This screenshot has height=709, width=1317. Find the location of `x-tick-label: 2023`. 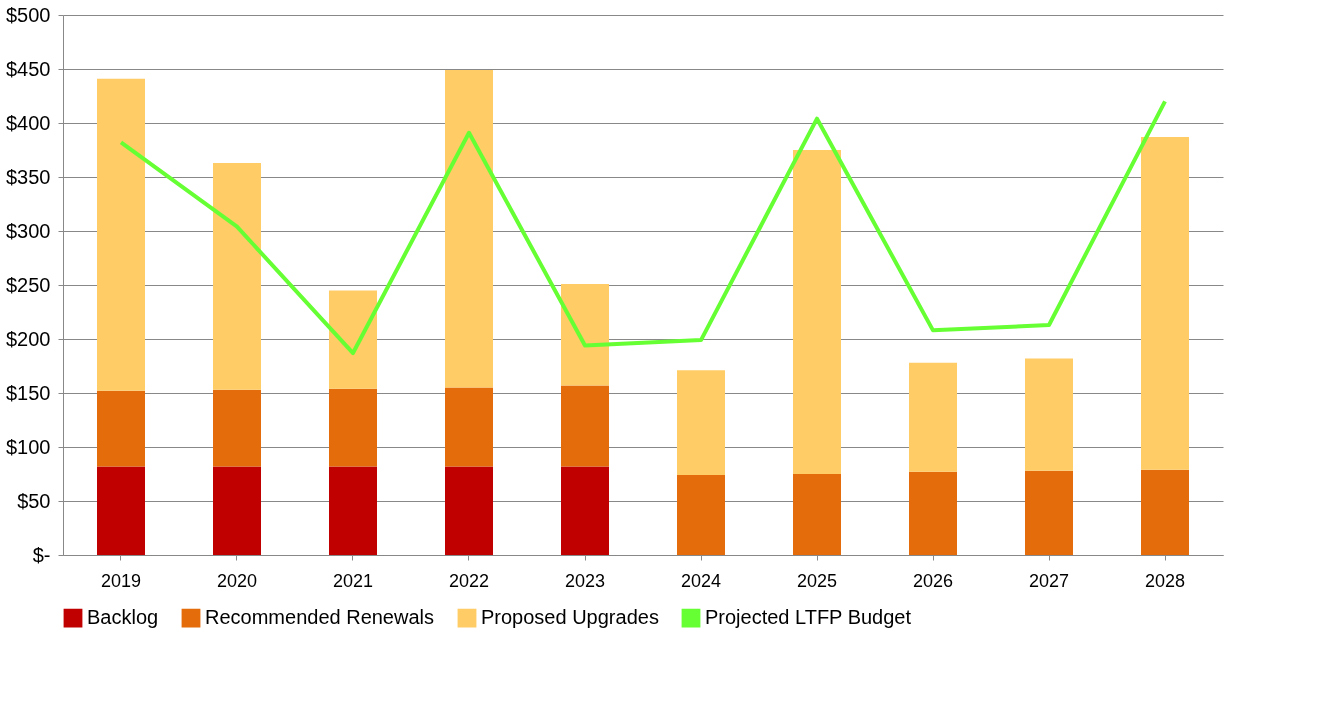

x-tick-label: 2023 is located at coordinates (585, 580).